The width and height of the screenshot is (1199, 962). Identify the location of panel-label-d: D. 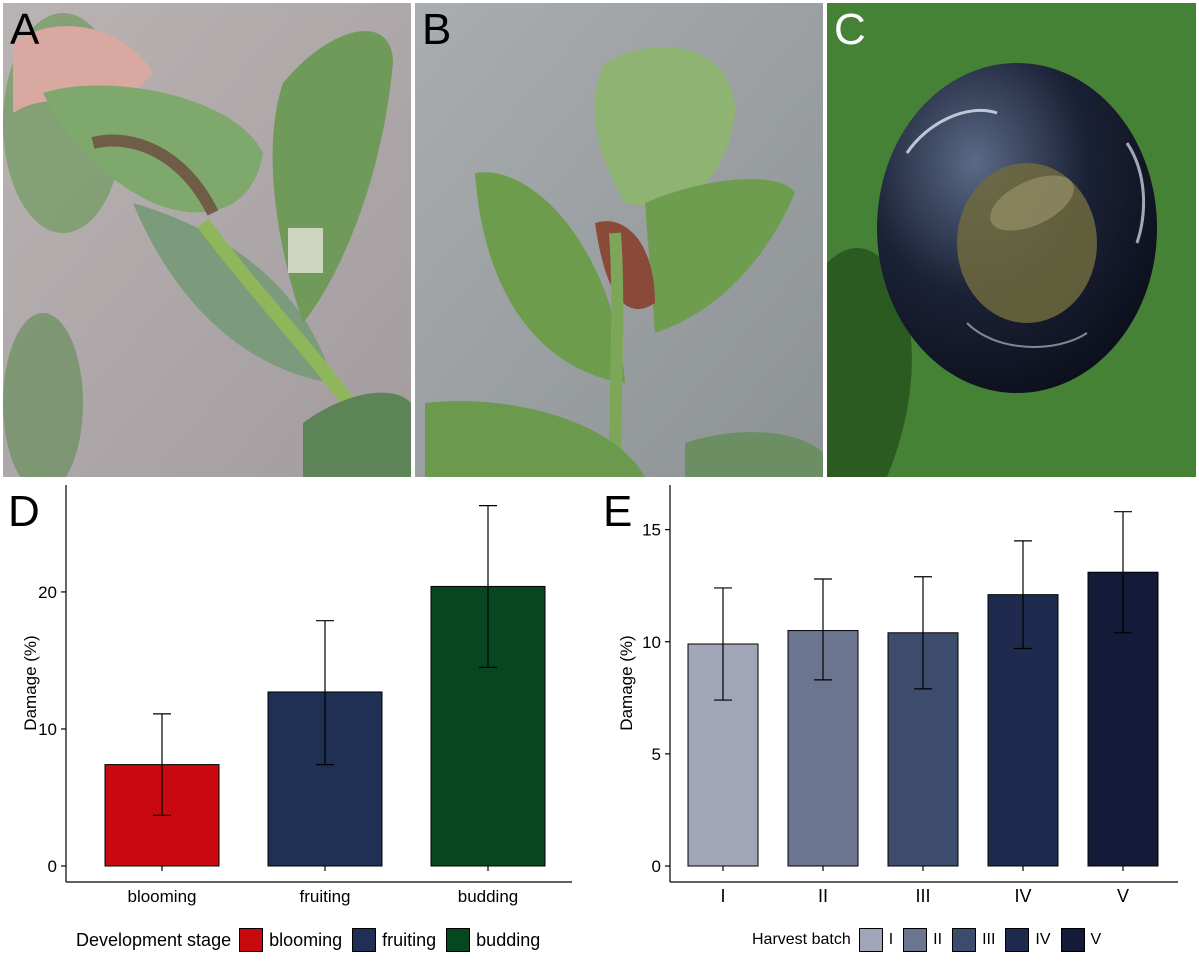
(24, 511).